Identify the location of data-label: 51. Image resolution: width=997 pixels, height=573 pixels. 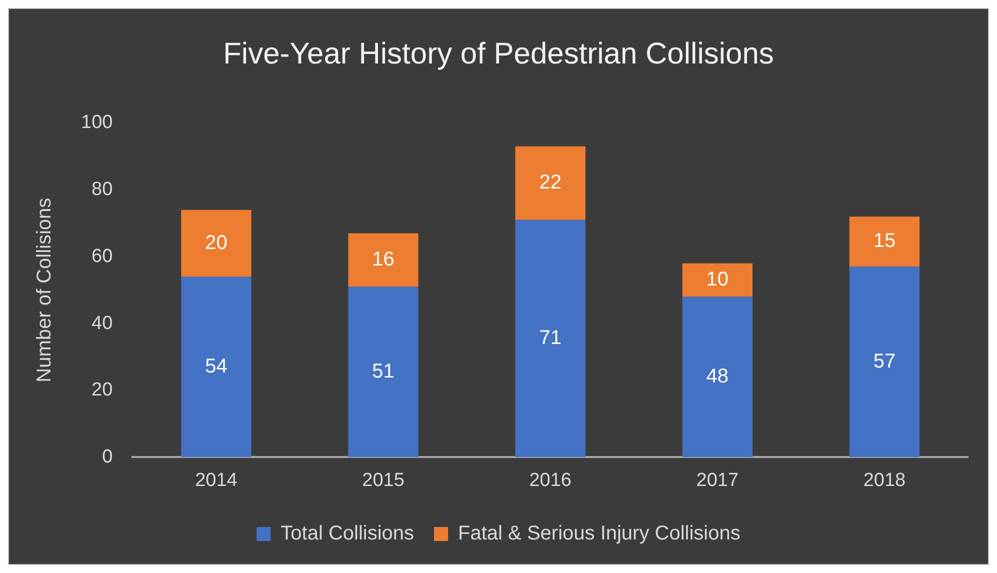
(383, 371).